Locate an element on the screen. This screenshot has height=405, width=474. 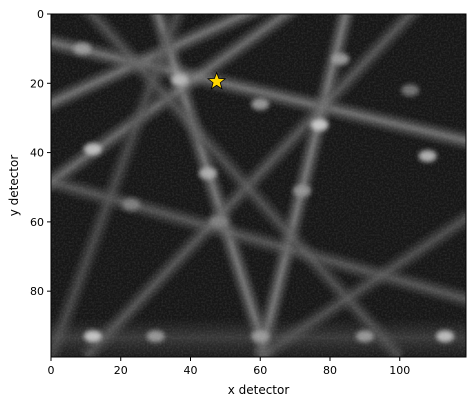
x-tick-label-0: 0 is located at coordinates (51, 370).